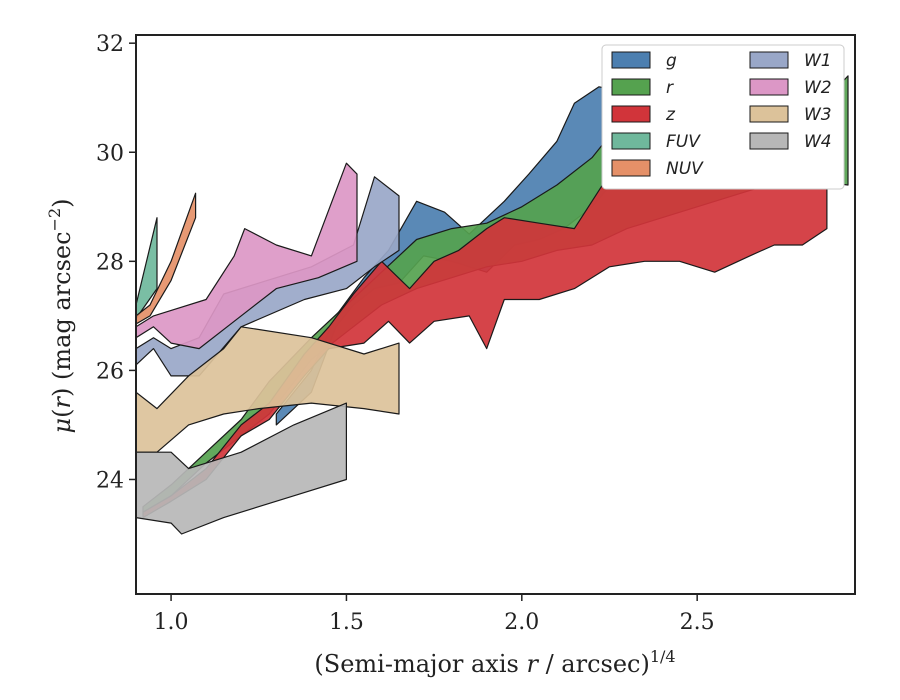 The width and height of the screenshot is (900, 700). I want to click on y-tick-label: 30, so click(110, 153).